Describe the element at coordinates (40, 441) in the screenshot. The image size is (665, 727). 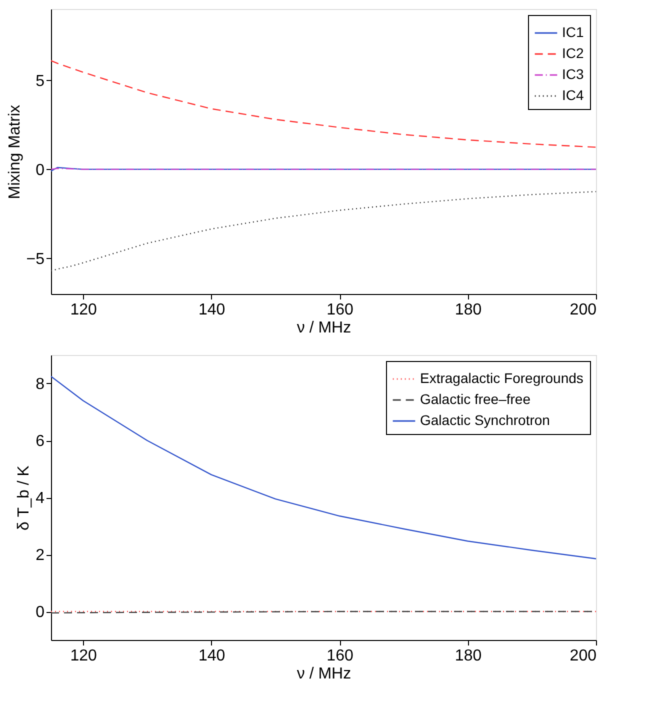
I see `y-tick-label: 6` at that location.